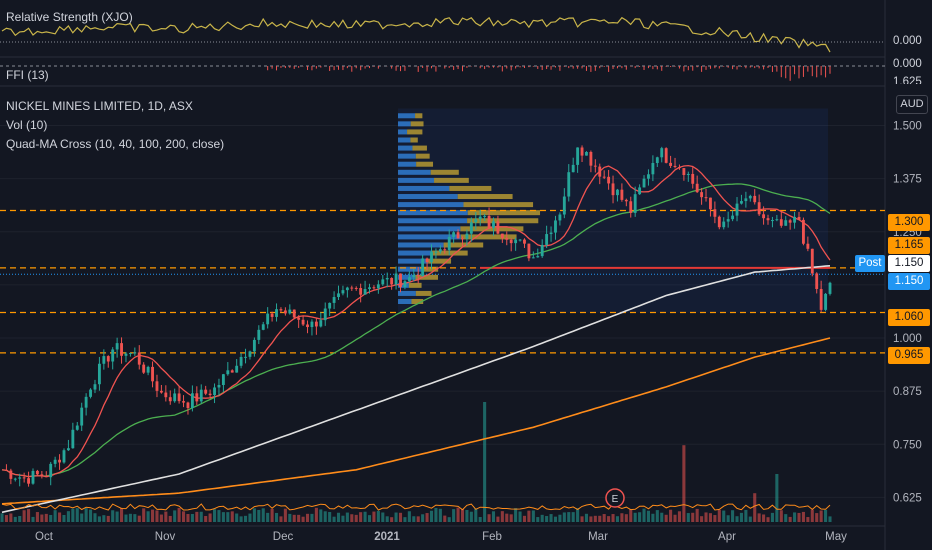 The height and width of the screenshot is (550, 932). Describe the element at coordinates (441, 537) in the screenshot. I see `time-axis: Oct Nov Dec 2021 Feb Mar Apr May` at that location.